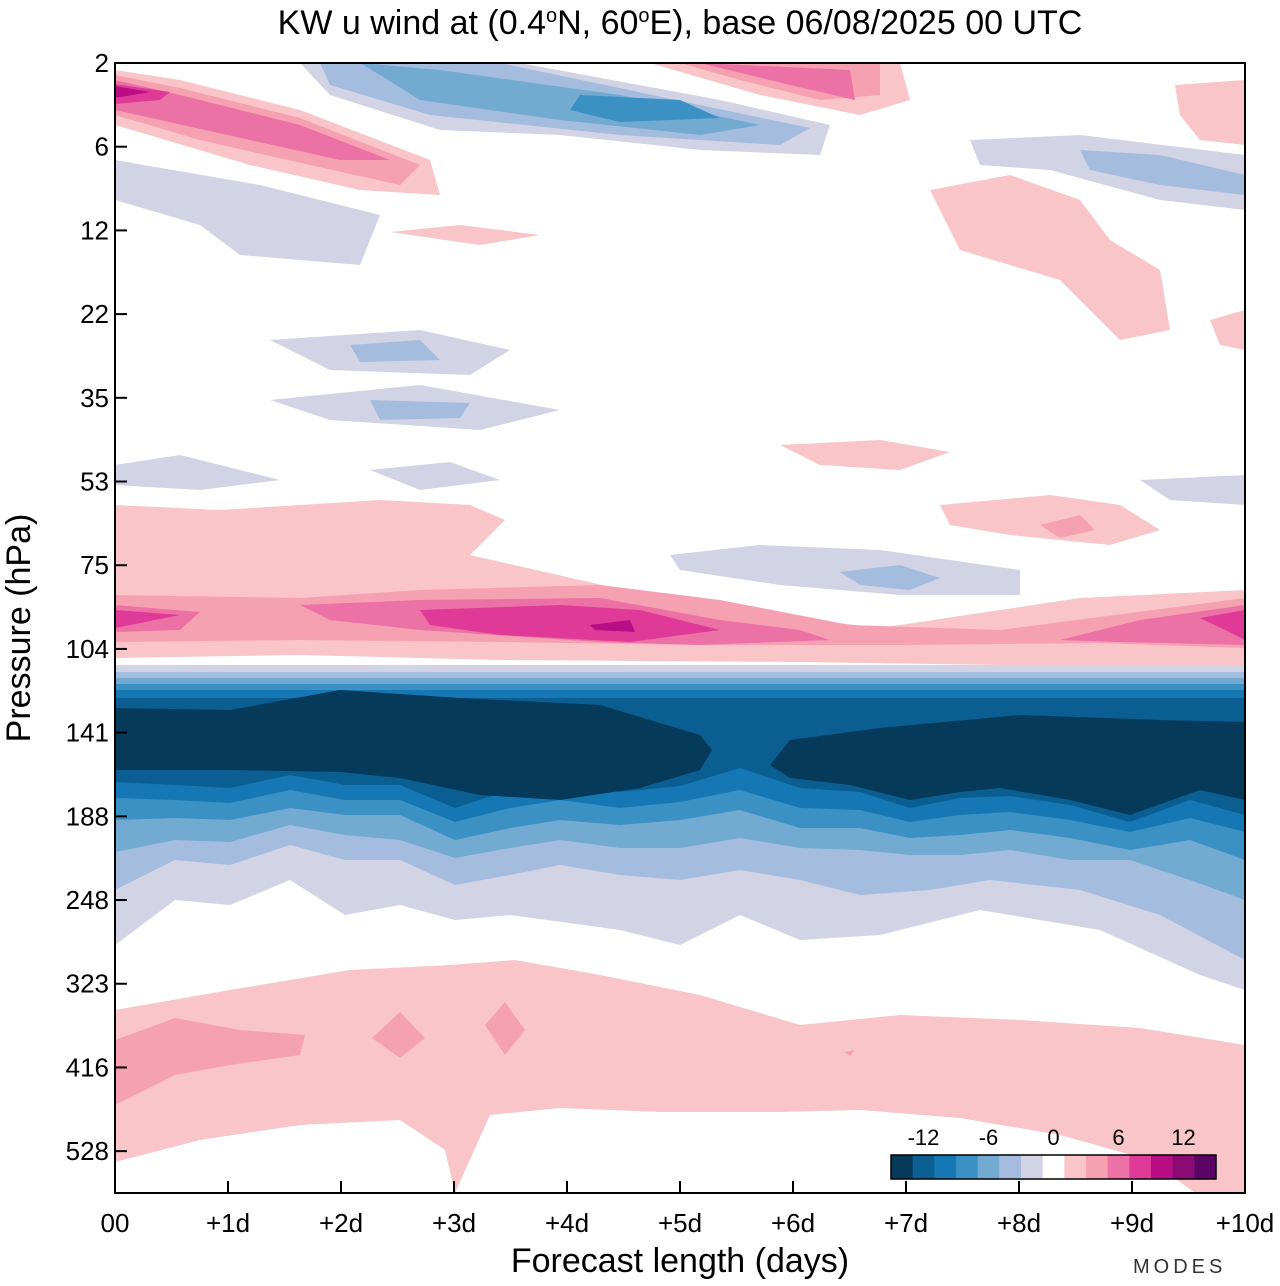  I want to click on y-tick-label: 35, so click(94, 398).